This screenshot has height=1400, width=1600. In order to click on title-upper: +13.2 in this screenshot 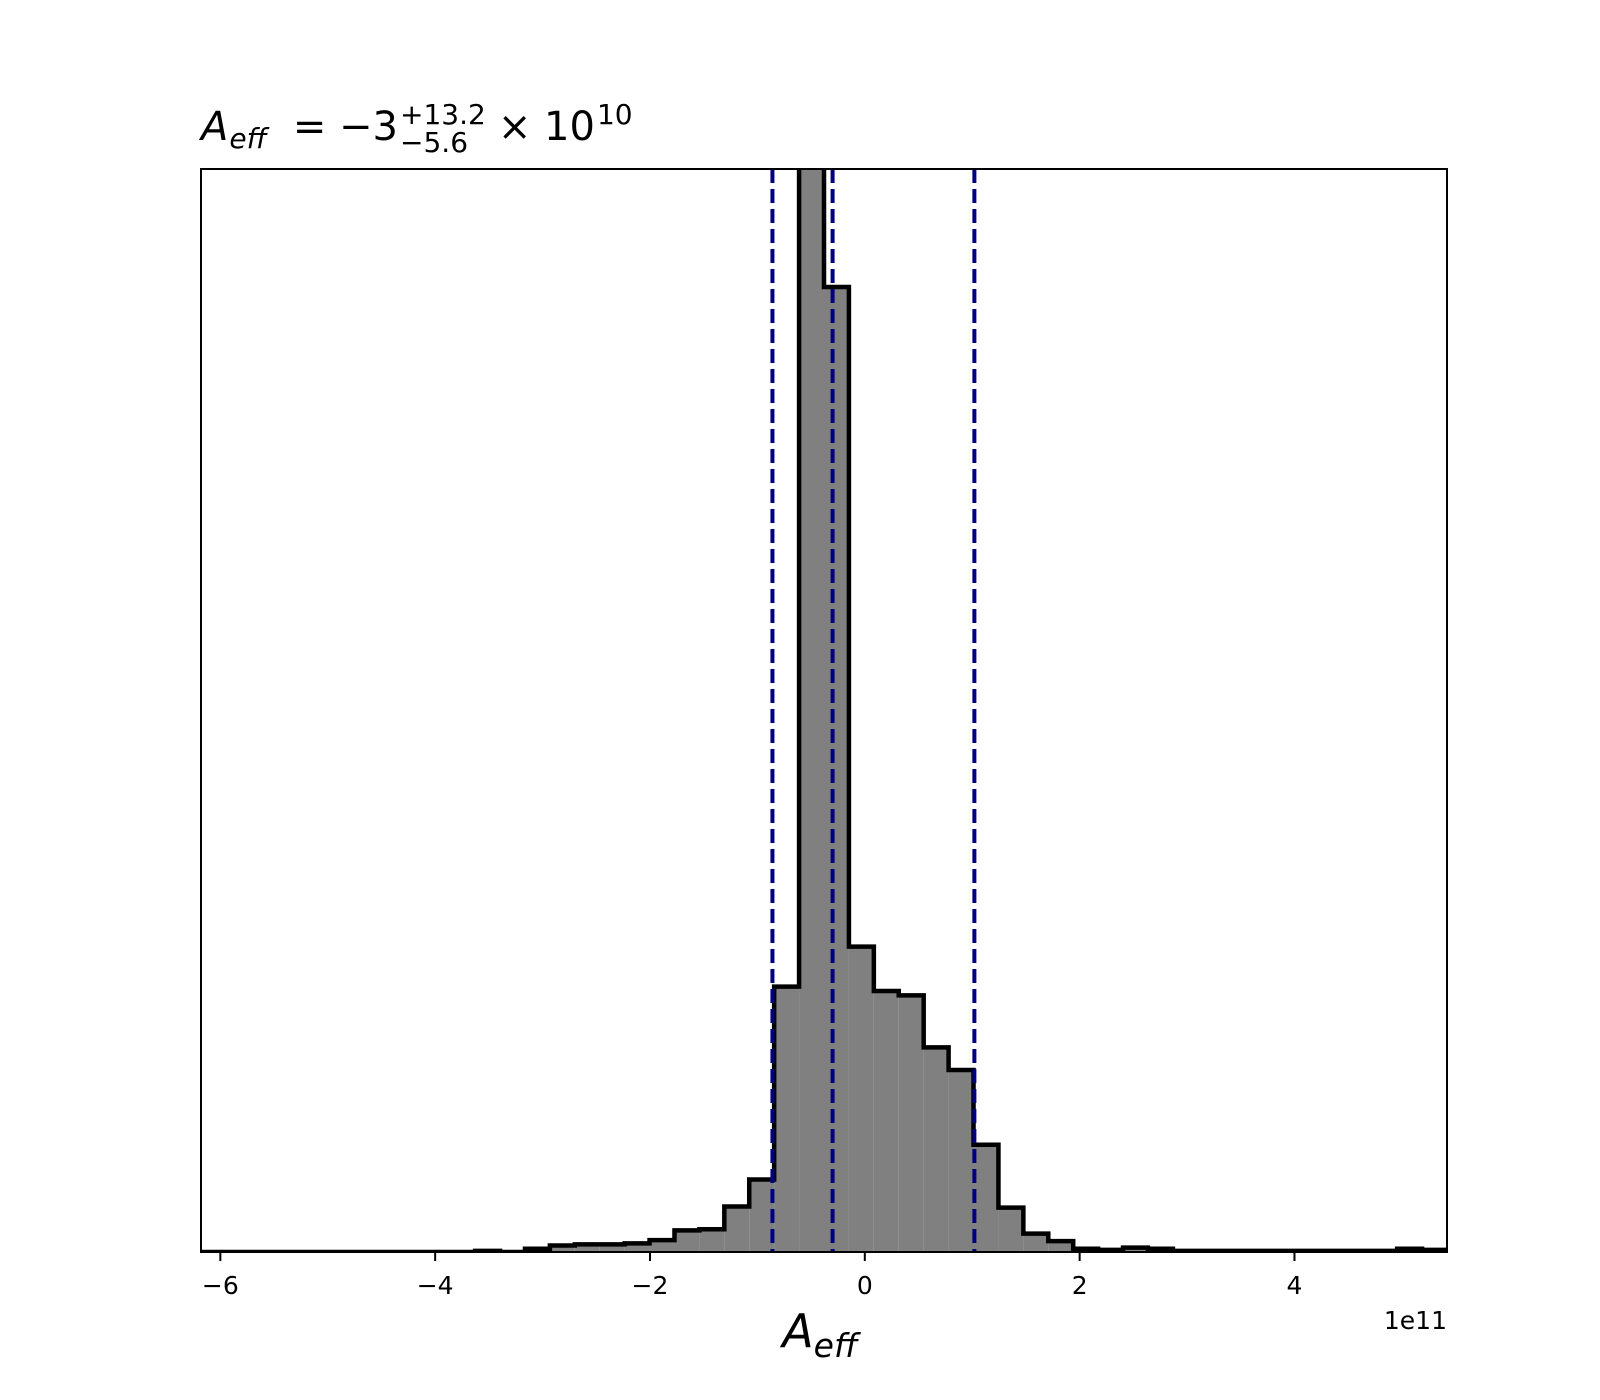, I will do `click(443, 114)`.